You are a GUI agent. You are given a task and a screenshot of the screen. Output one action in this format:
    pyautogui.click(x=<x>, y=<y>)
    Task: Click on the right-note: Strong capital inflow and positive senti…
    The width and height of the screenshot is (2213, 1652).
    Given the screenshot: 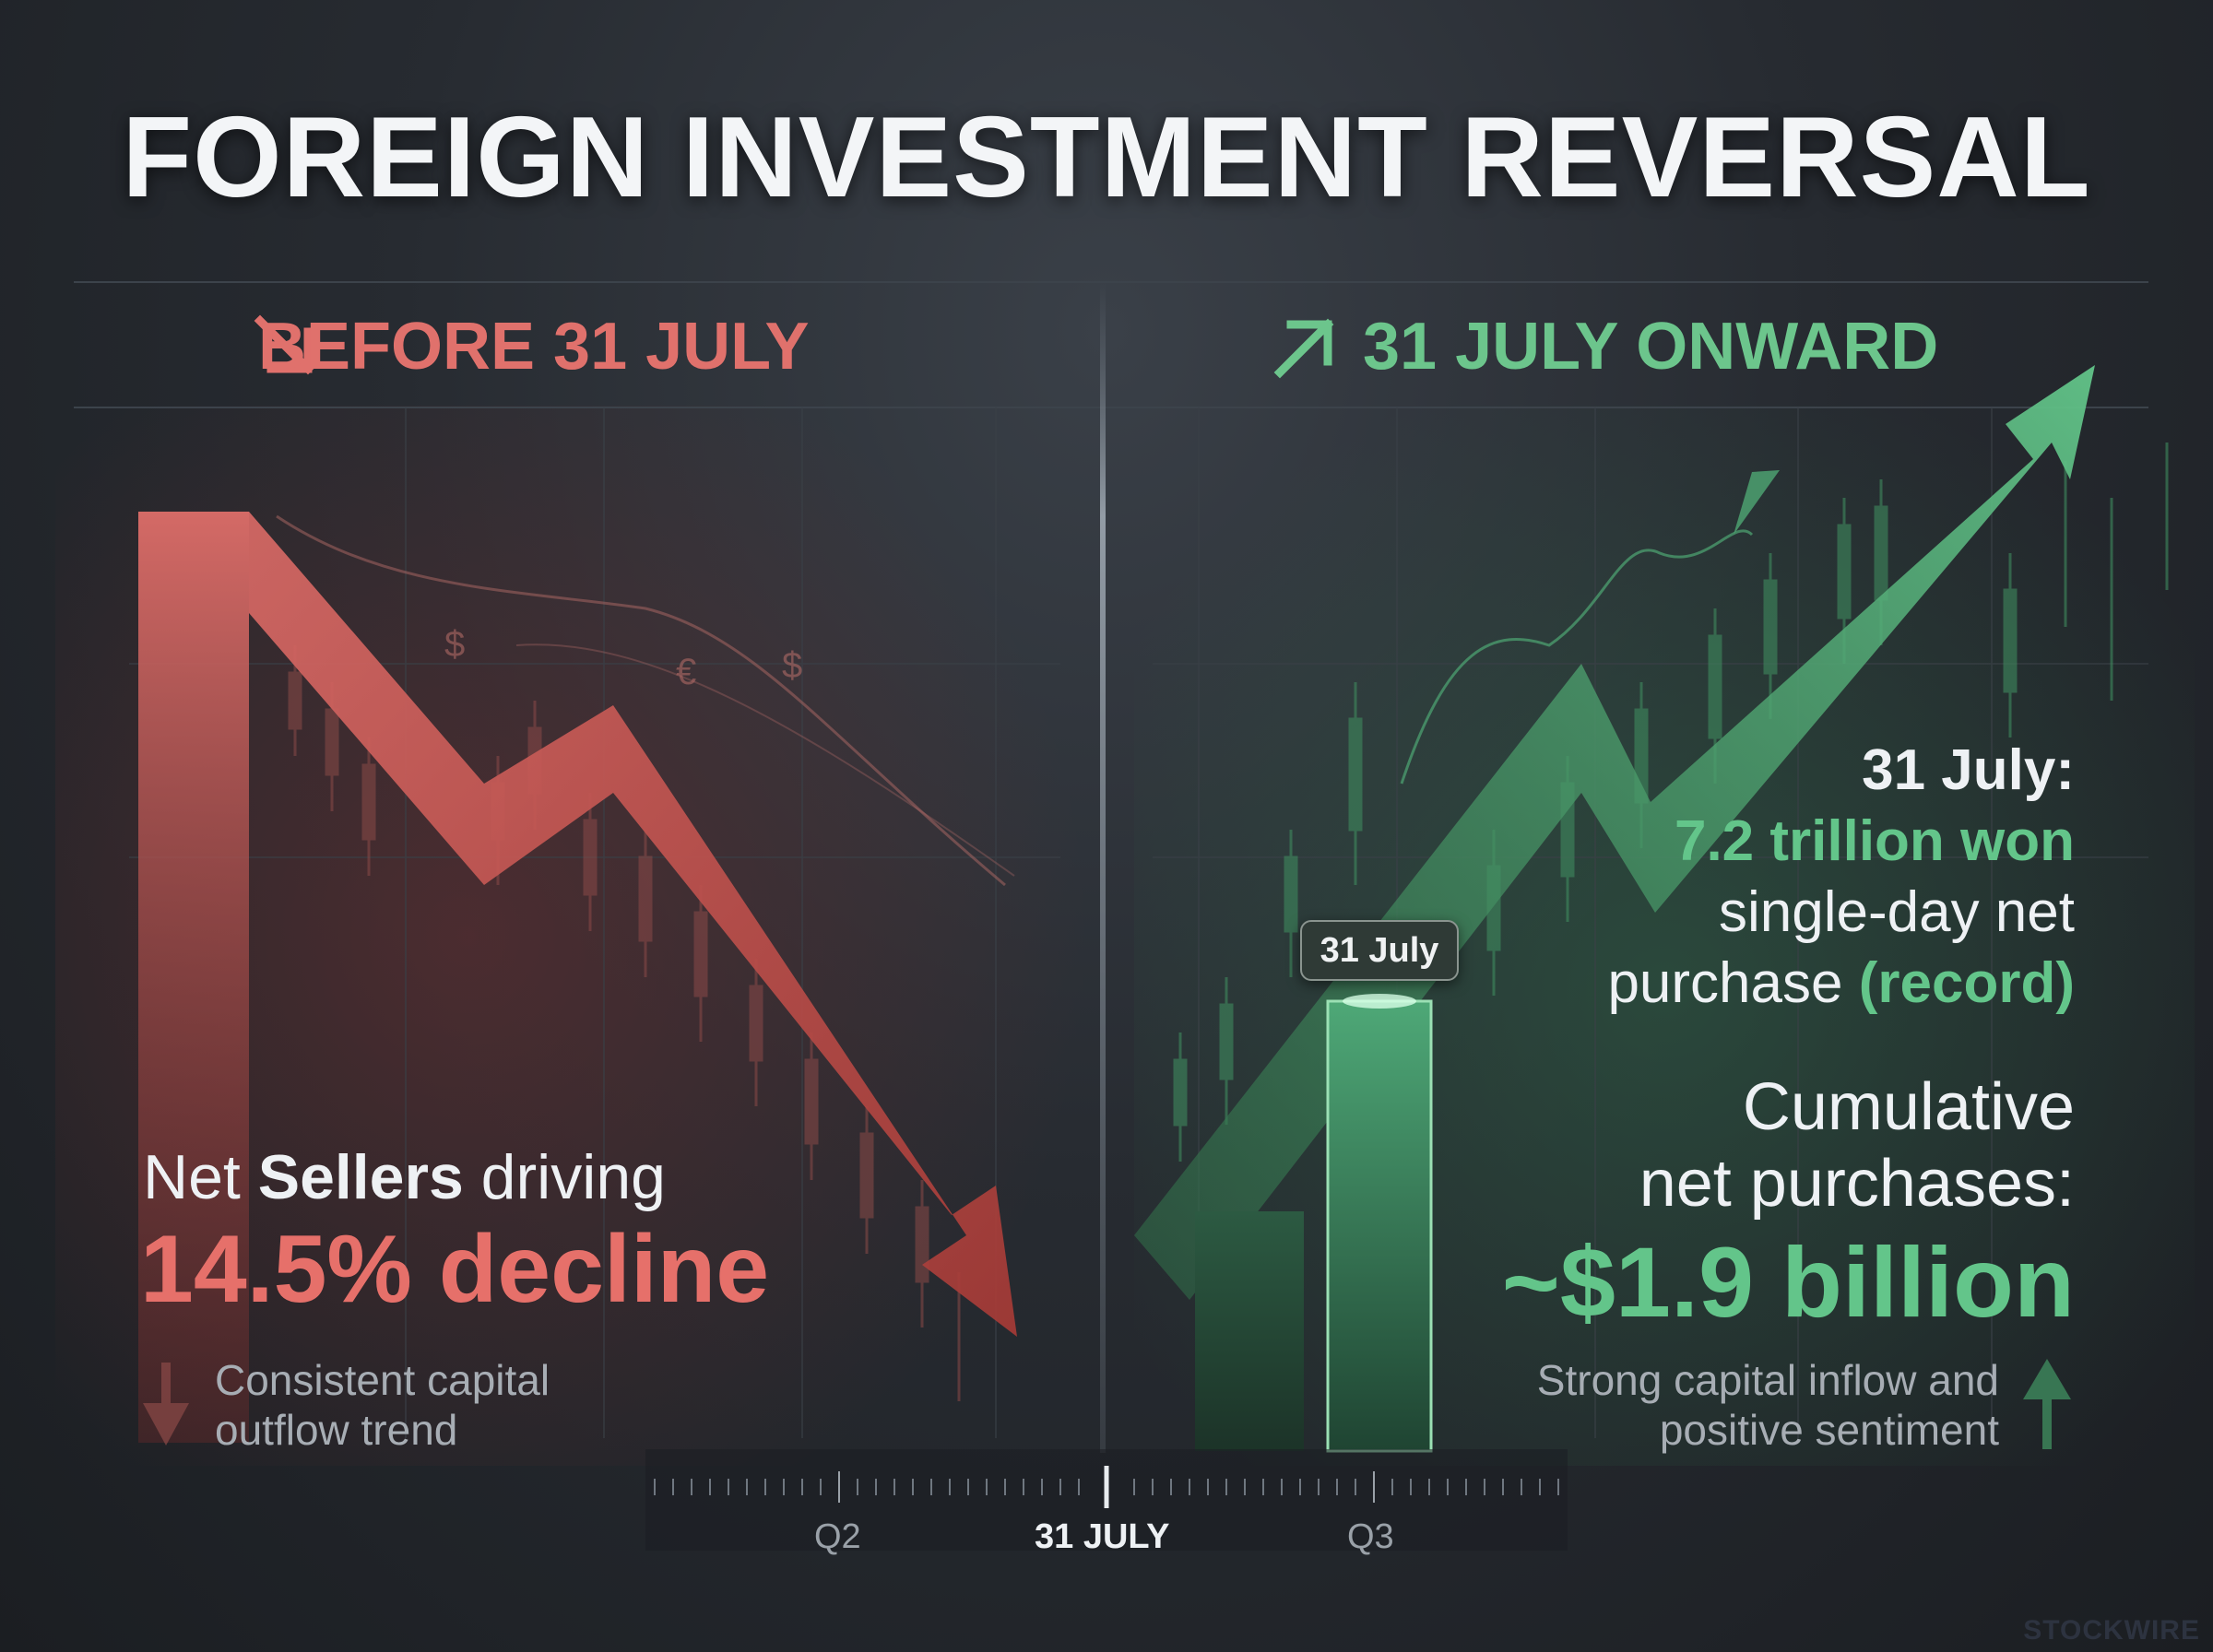 What is the action you would take?
    pyautogui.click(x=1767, y=1405)
    